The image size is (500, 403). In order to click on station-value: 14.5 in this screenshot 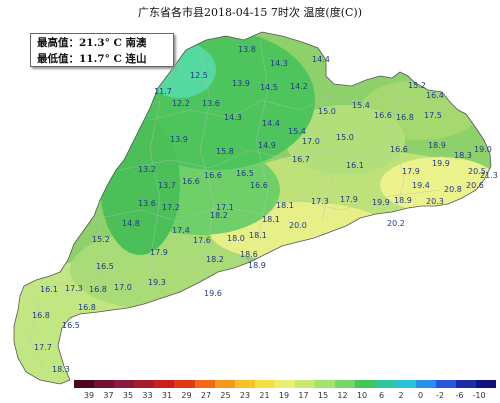, I will do `click(269, 87)`.